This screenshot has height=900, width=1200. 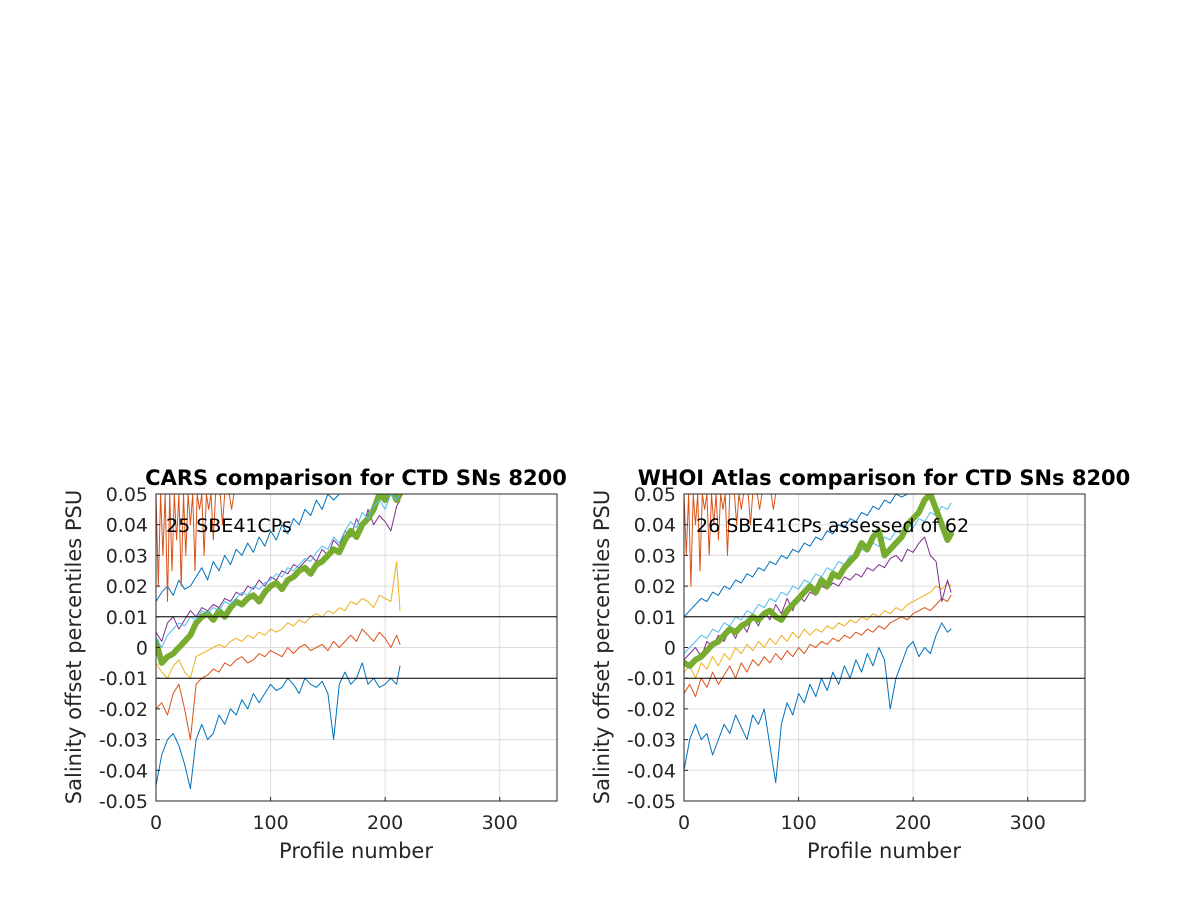 I want to click on float-count-annotation: 26 SBE41CPs assessed of 62, so click(x=832, y=526).